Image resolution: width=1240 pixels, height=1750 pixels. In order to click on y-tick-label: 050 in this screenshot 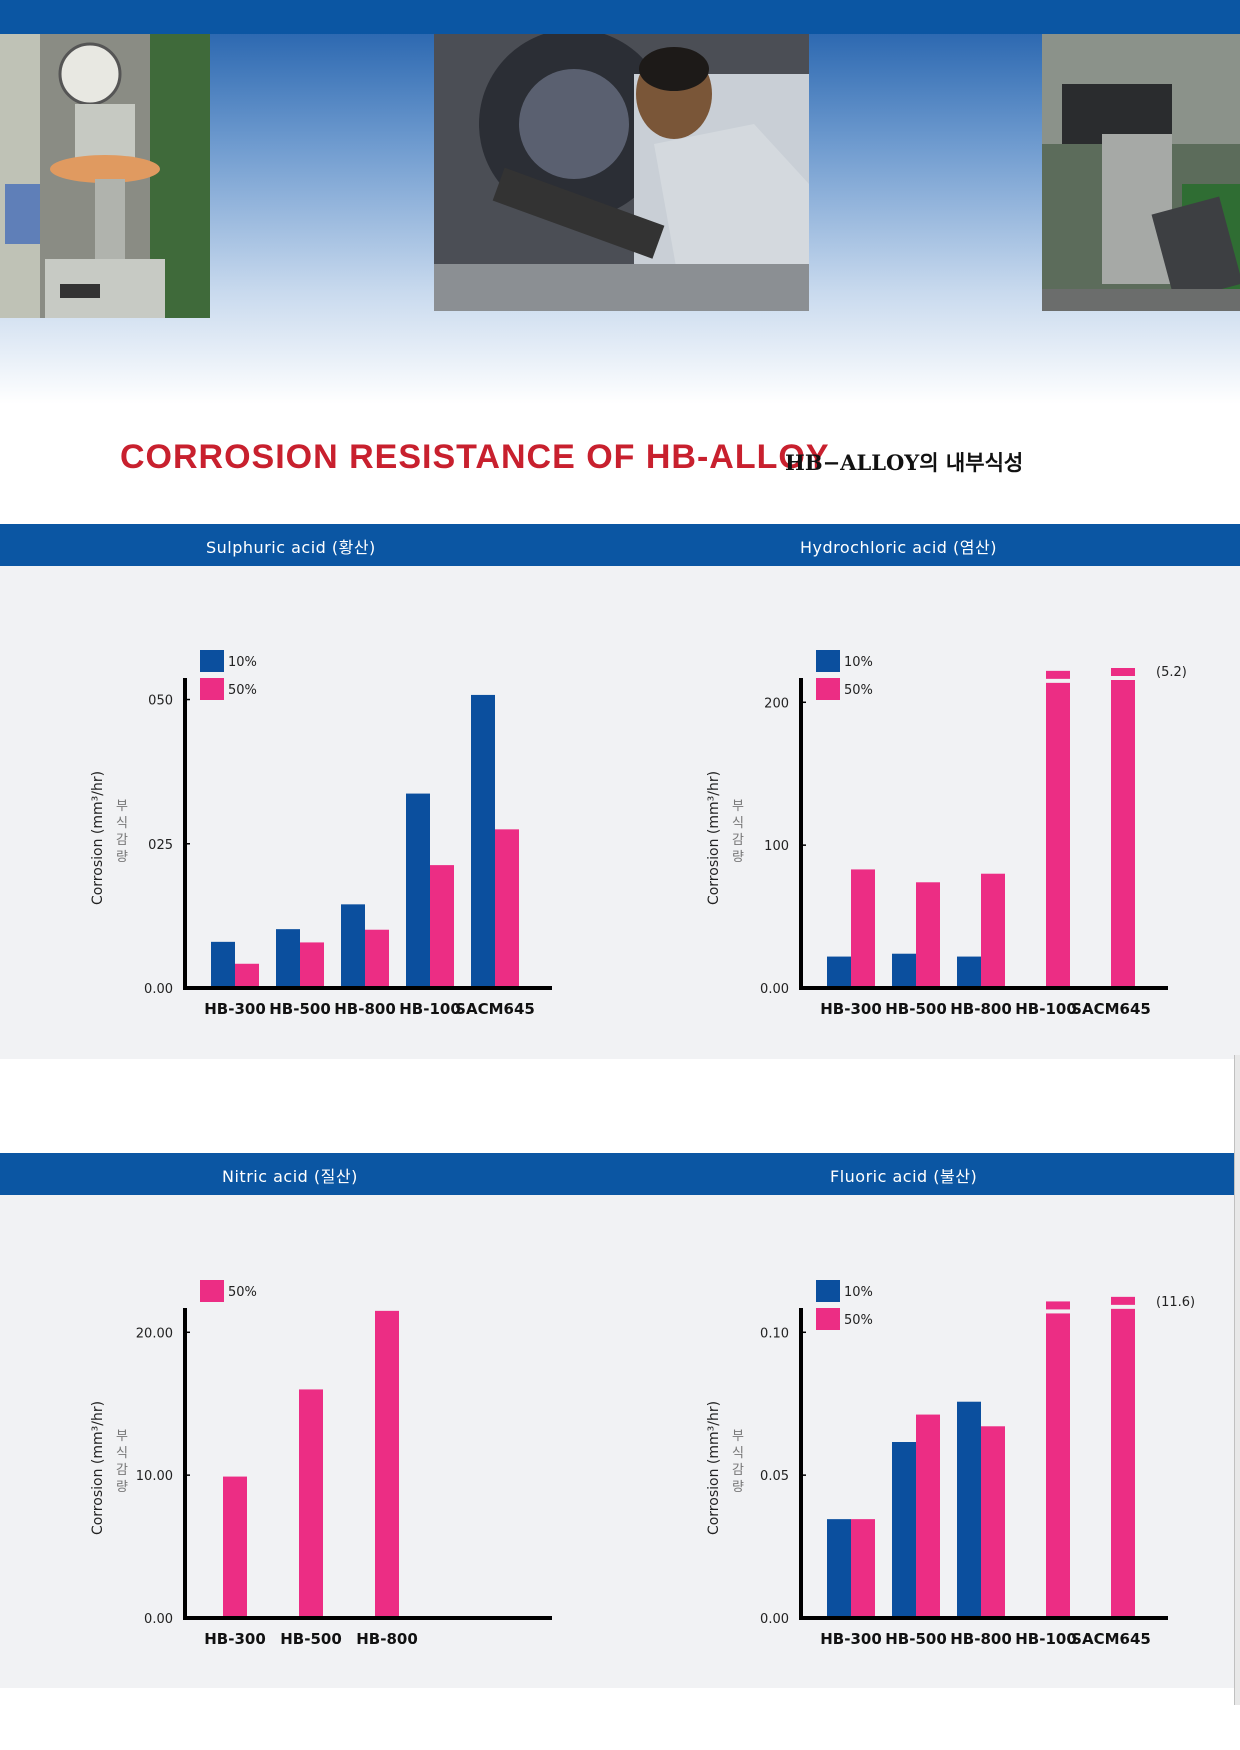, I will do `click(160, 701)`.